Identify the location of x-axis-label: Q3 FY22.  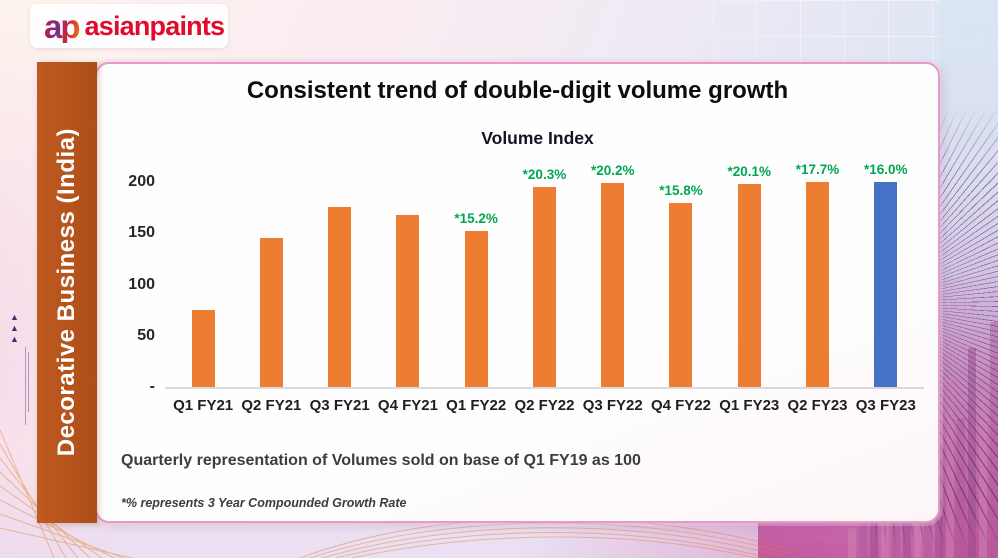
(612, 405).